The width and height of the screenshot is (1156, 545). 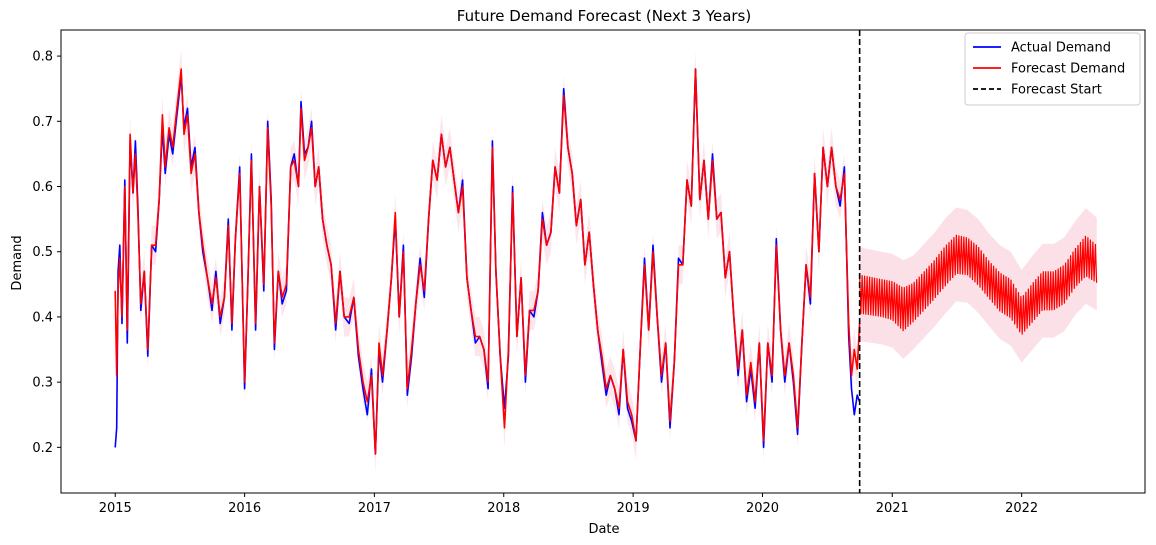 What do you see at coordinates (1061, 48) in the screenshot?
I see `legend-entry-0: Actual Demand` at bounding box center [1061, 48].